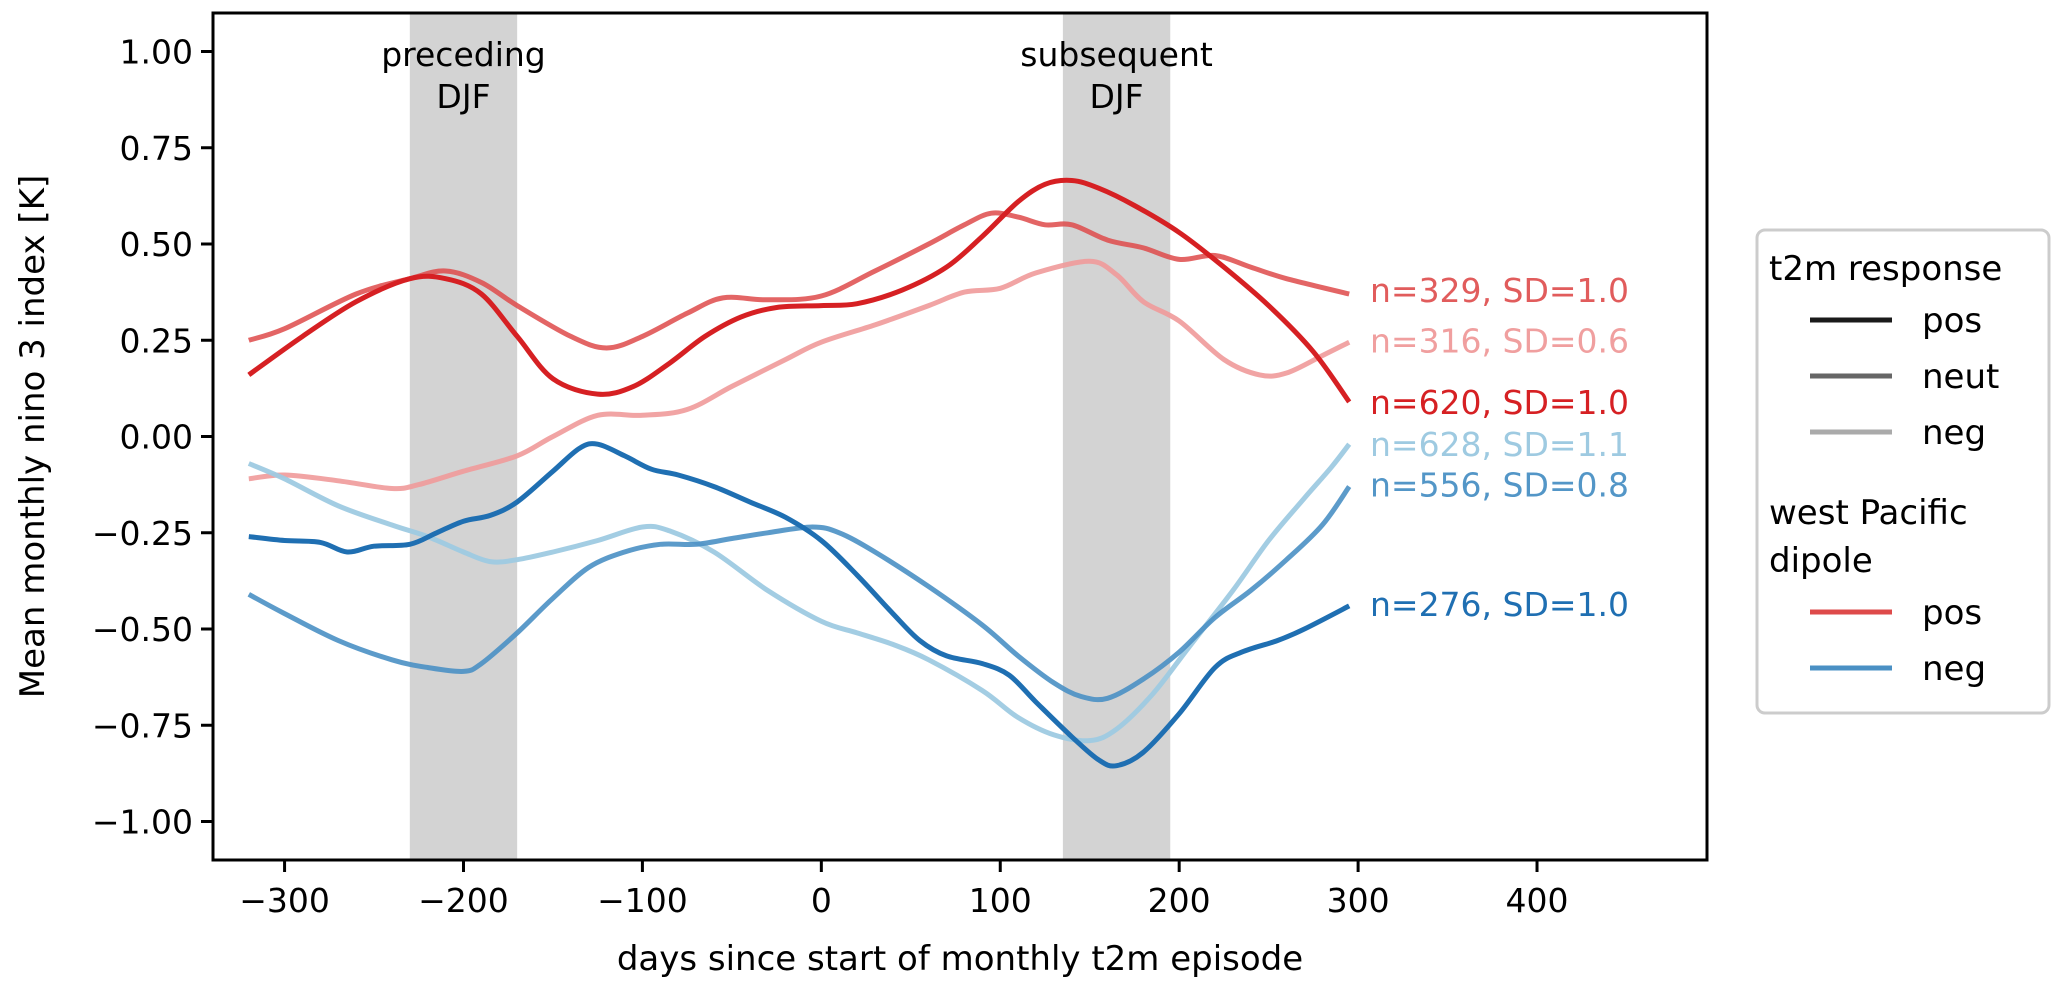  What do you see at coordinates (463, 900) in the screenshot?
I see `x-tick-label: −200` at bounding box center [463, 900].